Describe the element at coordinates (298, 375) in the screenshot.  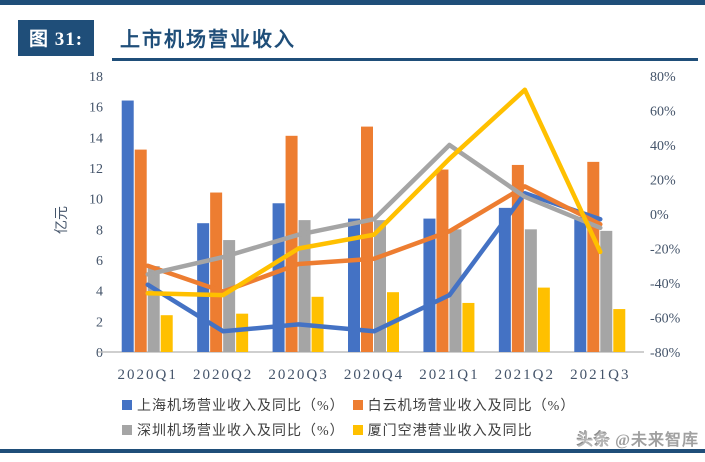
I see `x-axis-label: 2020Q3` at that location.